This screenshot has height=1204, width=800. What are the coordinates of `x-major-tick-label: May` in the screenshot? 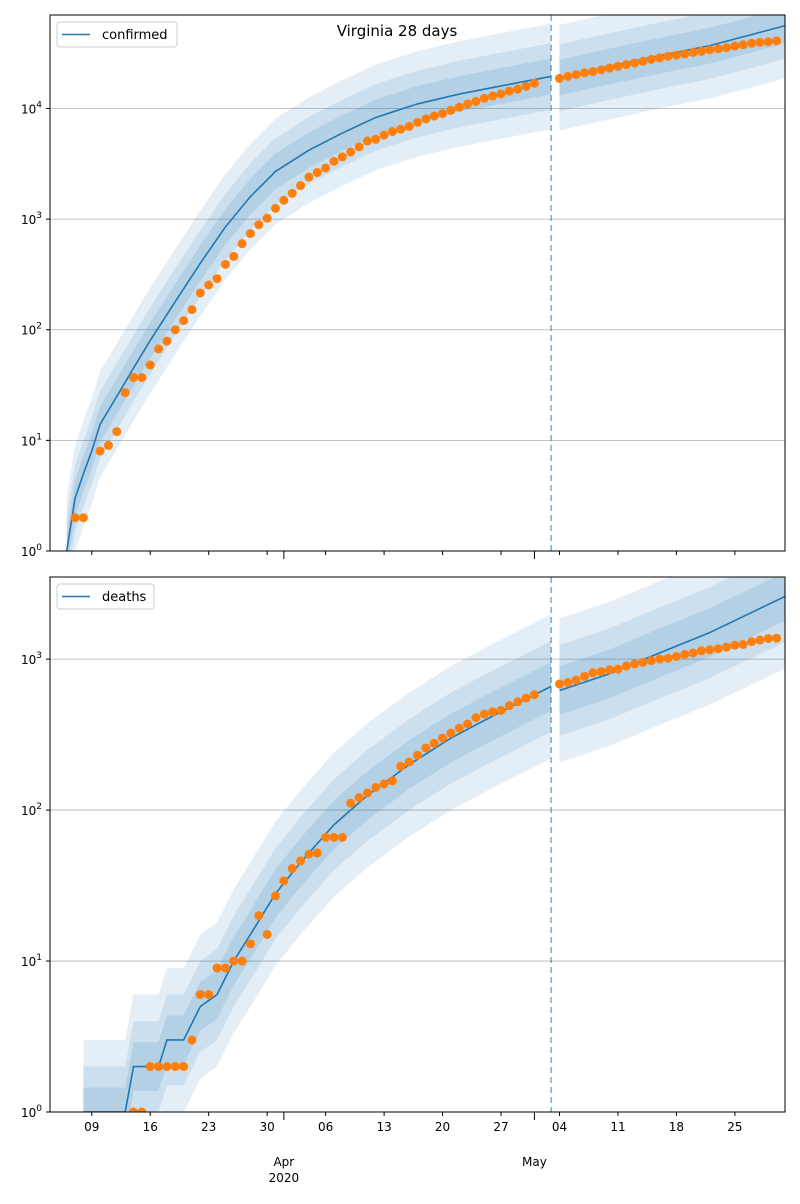 It's located at (534, 1162).